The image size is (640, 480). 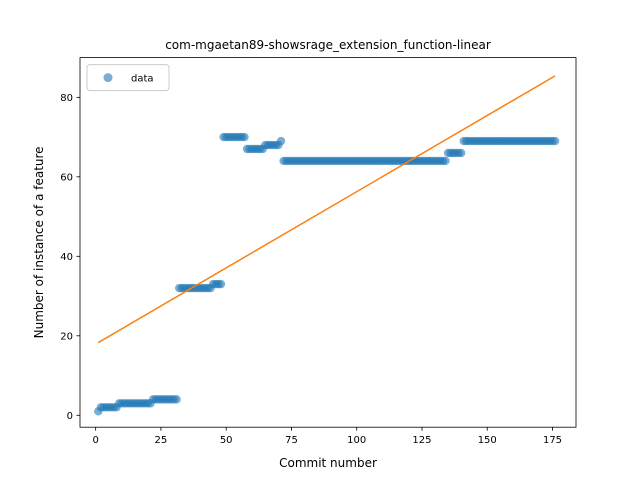 I want to click on legend-frame, so click(x=128, y=78).